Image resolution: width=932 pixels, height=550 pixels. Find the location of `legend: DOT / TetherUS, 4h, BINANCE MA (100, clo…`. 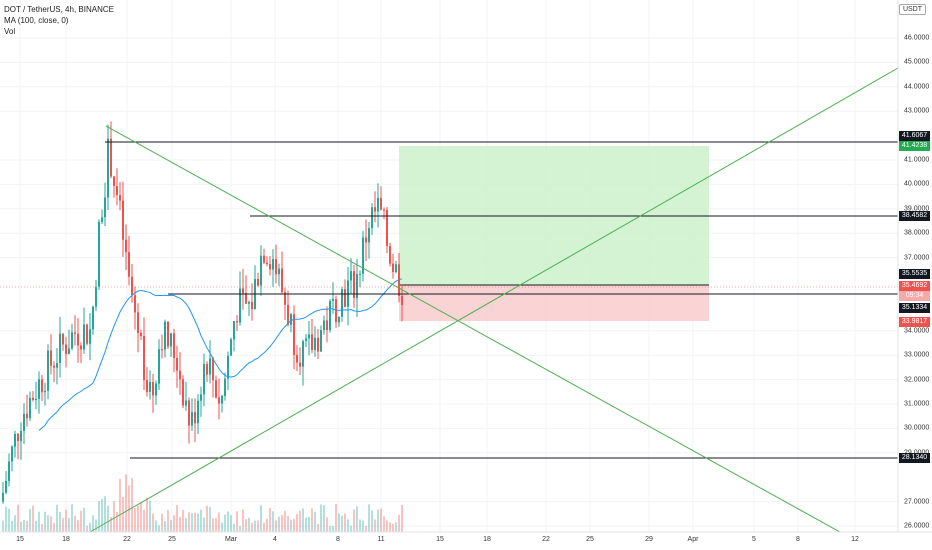

legend: DOT / TetherUS, 4h, BINANCE MA (100, clo… is located at coordinates (59, 20).